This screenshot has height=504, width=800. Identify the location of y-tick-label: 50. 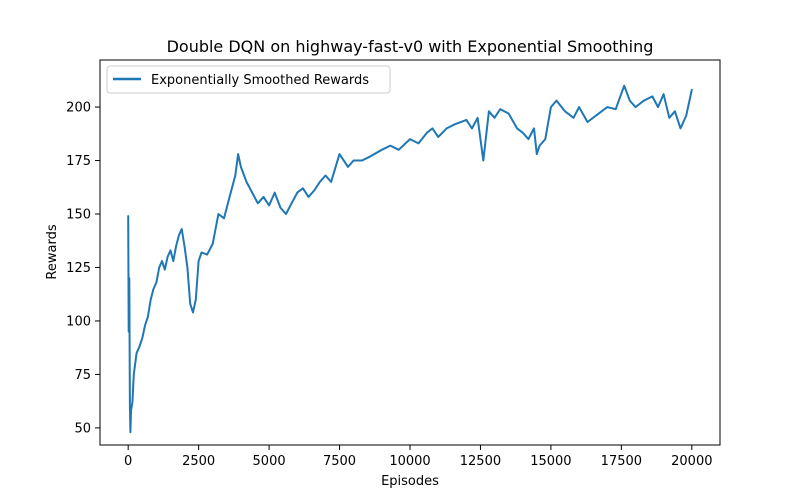
(82, 428).